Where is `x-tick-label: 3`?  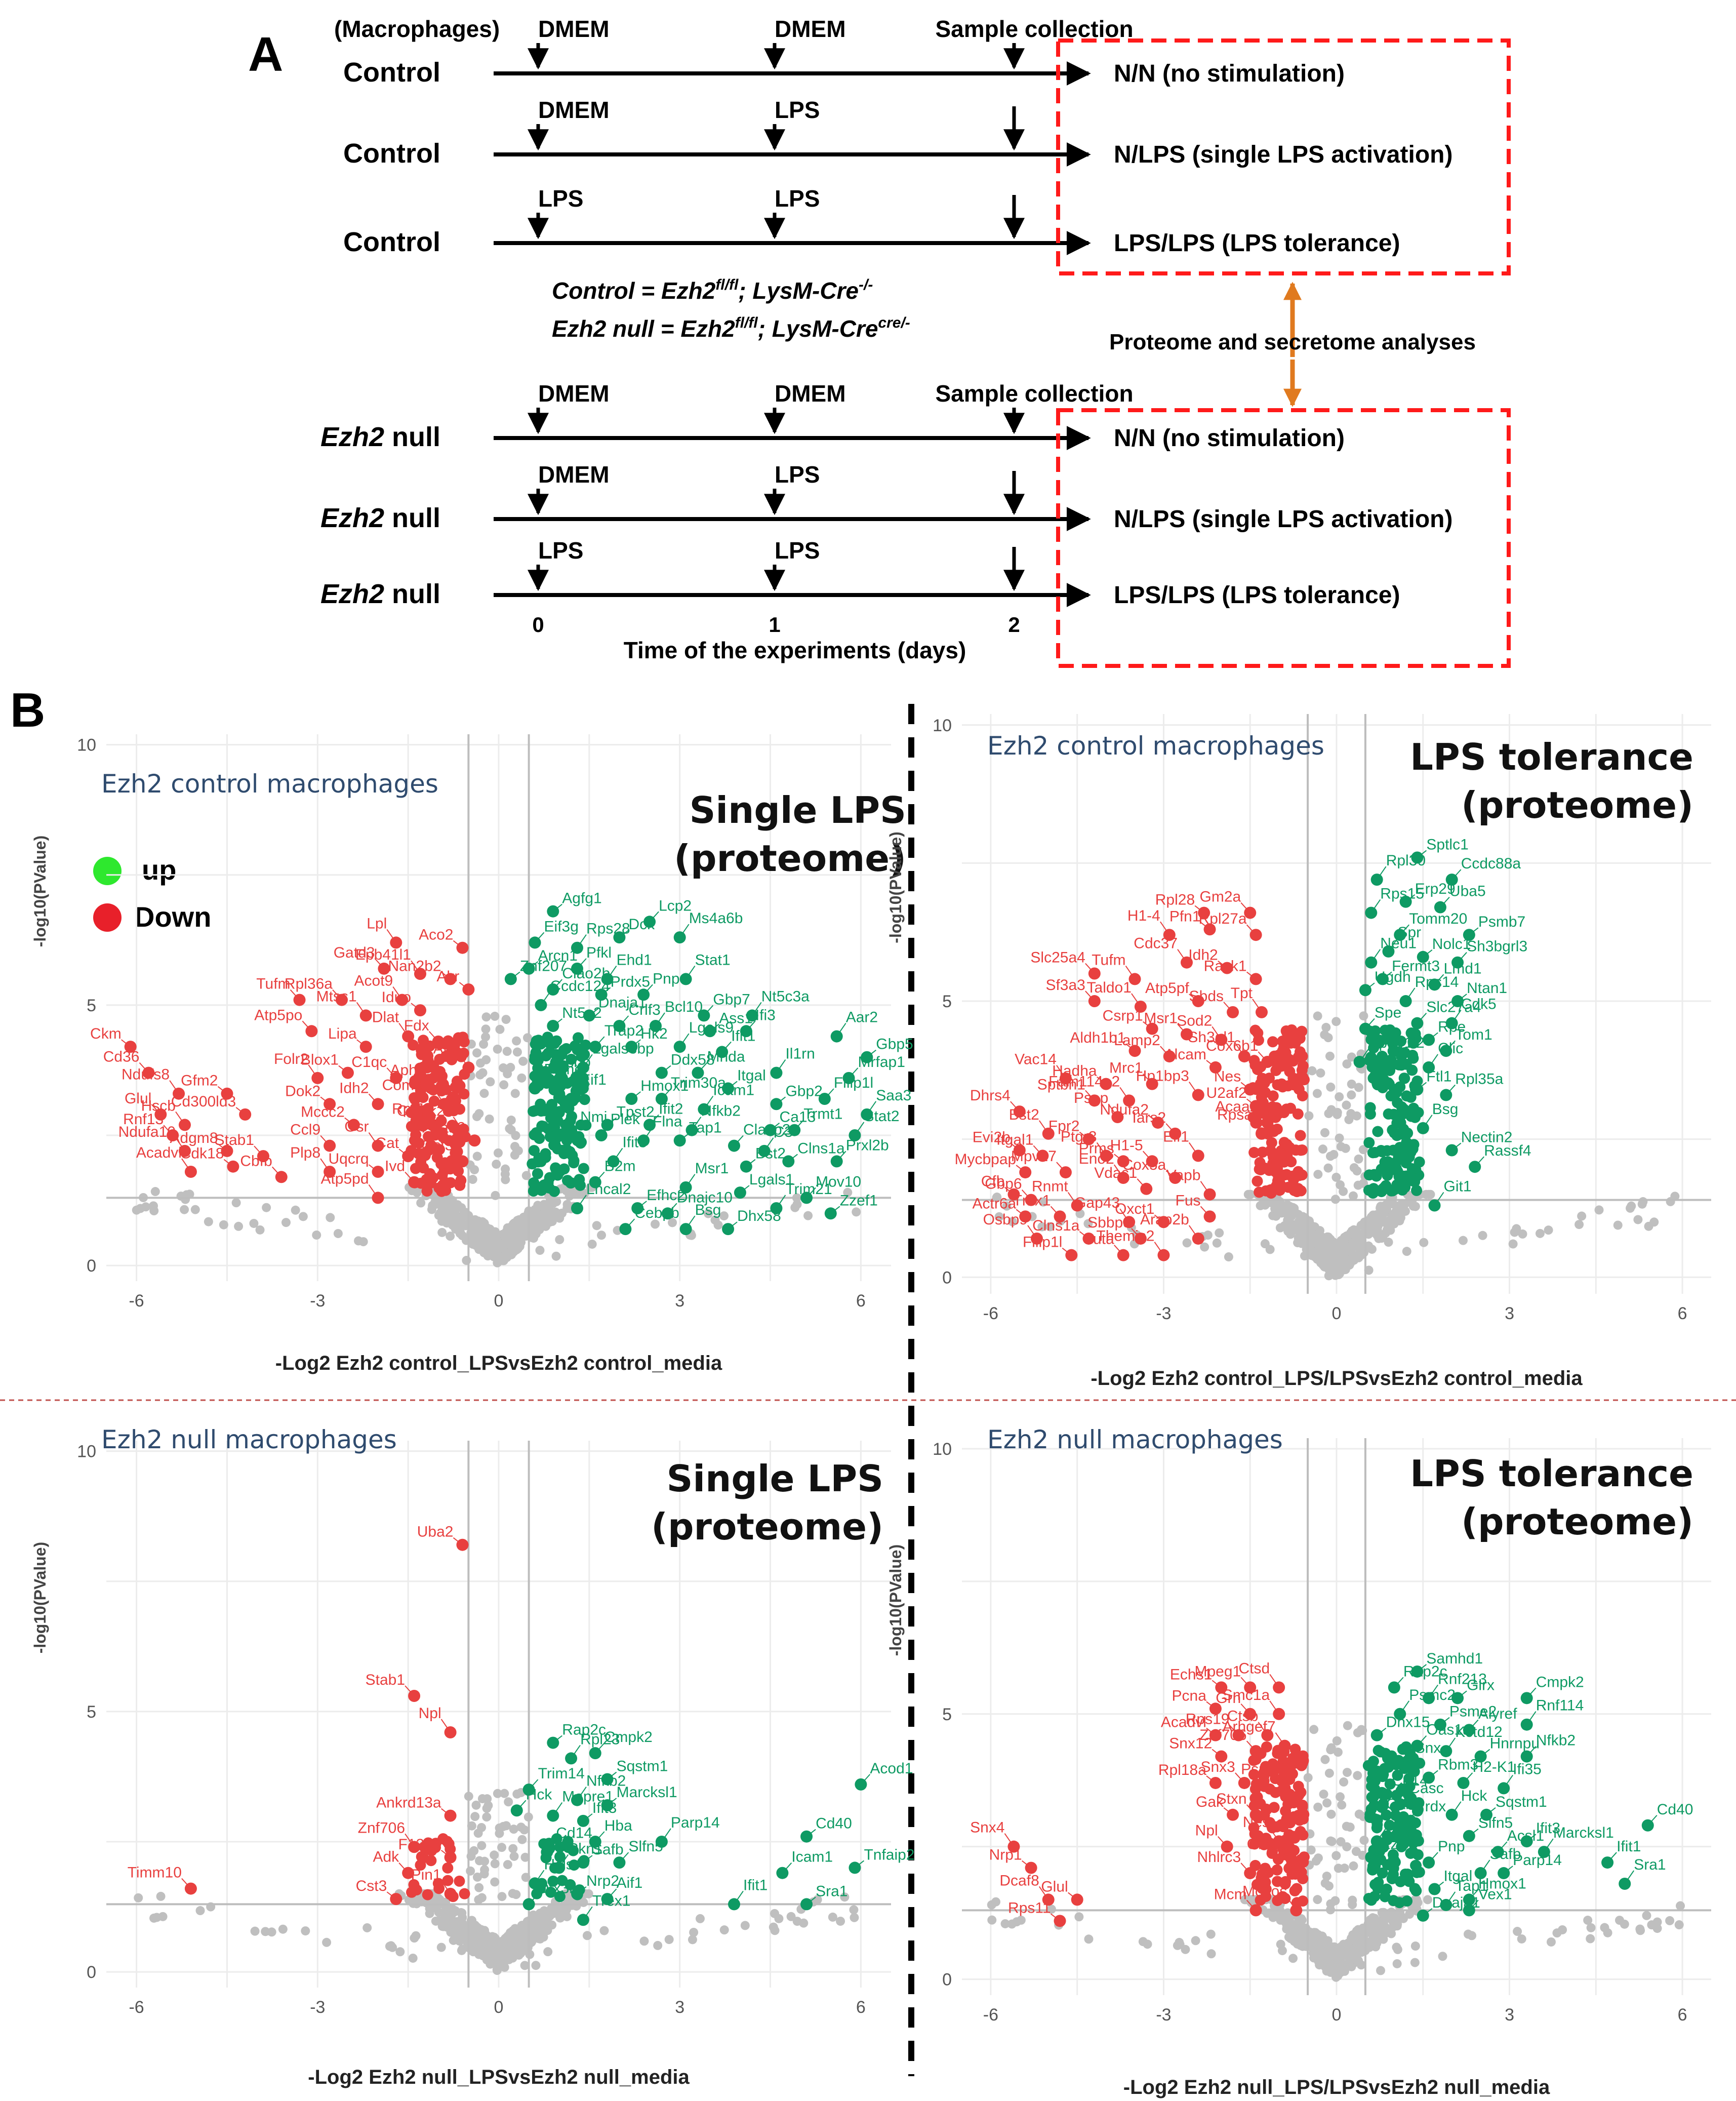
x-tick-label: 3 is located at coordinates (1509, 1314).